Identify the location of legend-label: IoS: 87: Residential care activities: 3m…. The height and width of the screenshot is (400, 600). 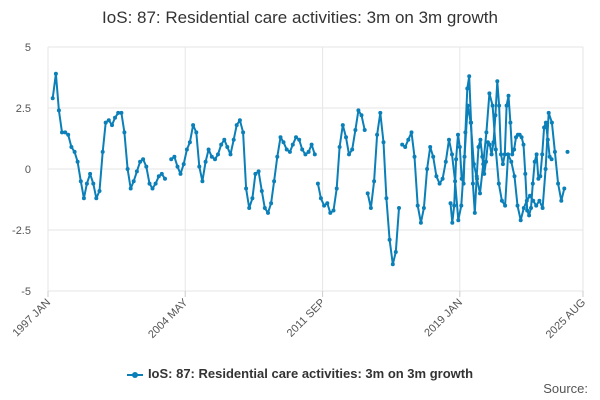
(310, 373).